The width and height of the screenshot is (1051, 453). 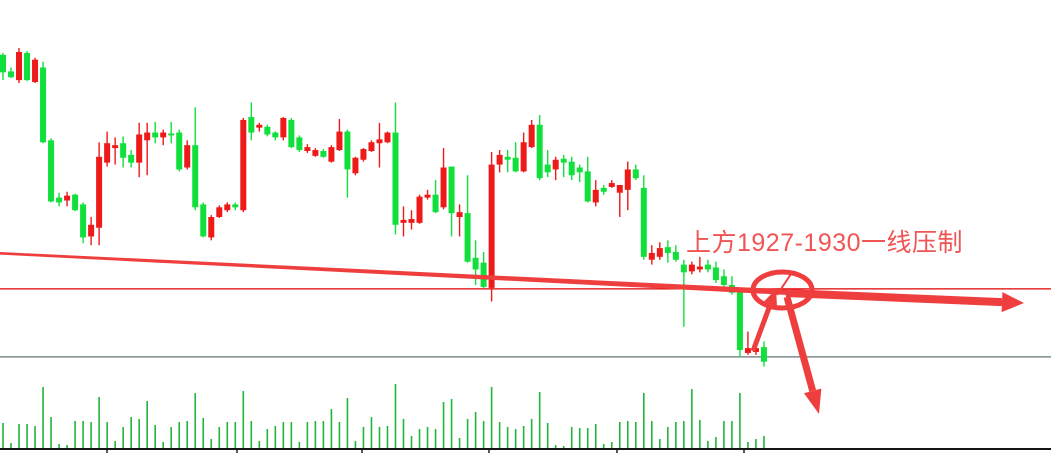 I want to click on x-axis, so click(x=525, y=449).